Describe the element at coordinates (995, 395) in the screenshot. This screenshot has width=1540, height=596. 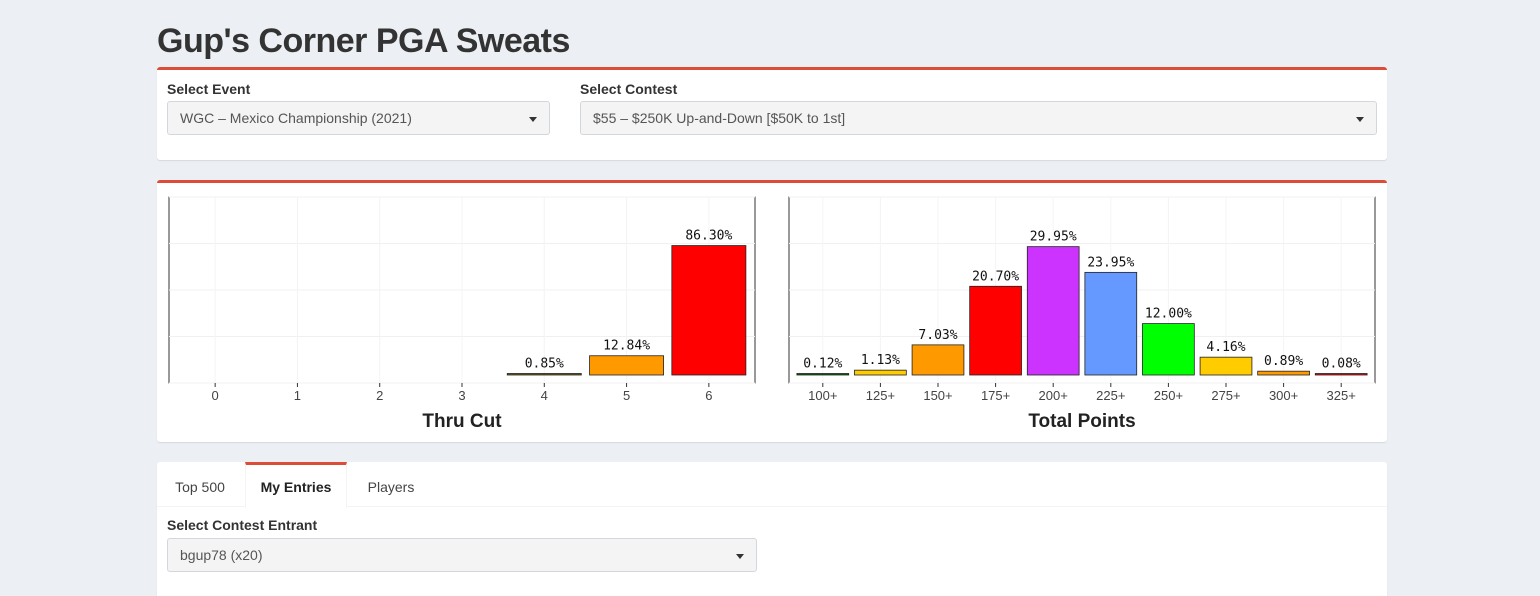
I see `x-tick-label: 175+` at that location.